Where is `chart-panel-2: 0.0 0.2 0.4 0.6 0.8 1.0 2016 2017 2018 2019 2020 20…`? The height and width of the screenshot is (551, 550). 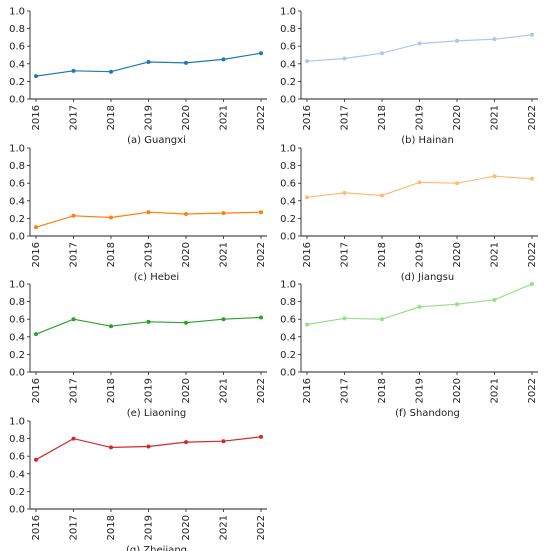 chart-panel-2: 0.0 0.2 0.4 0.6 0.8 1.0 2016 2017 2018 2019 2020 20… is located at coordinates (409, 76).